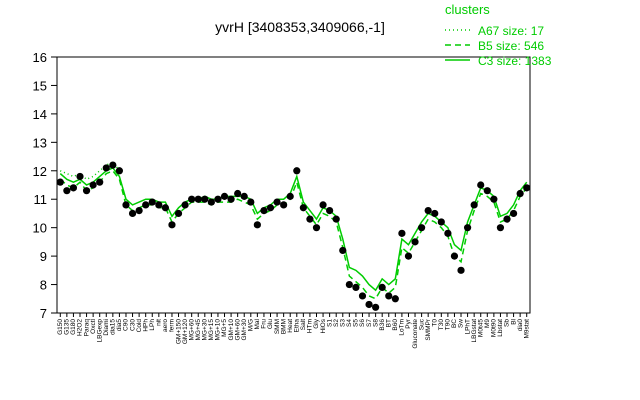 The height and width of the screenshot is (400, 640). Describe the element at coordinates (218, 330) in the screenshot. I see `x-tick-label: MG+10` at that location.